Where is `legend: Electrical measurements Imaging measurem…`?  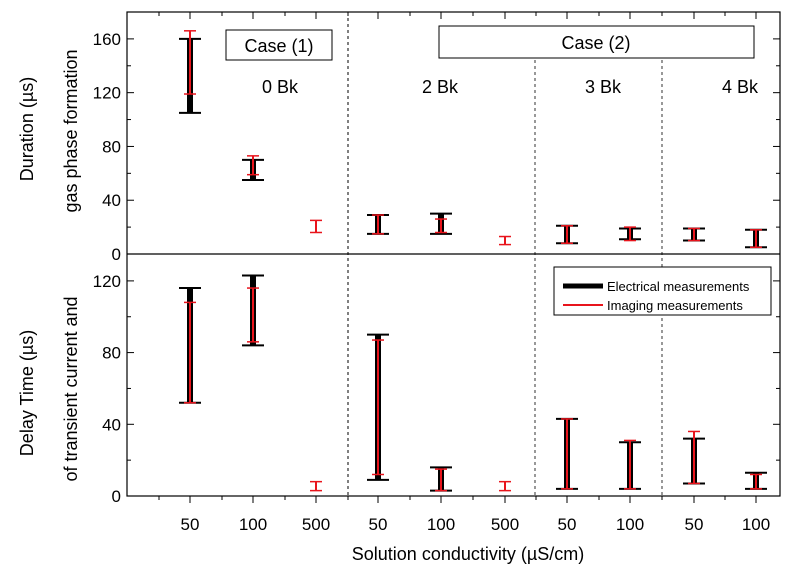 legend: Electrical measurements Imaging measurem… is located at coordinates (662, 291).